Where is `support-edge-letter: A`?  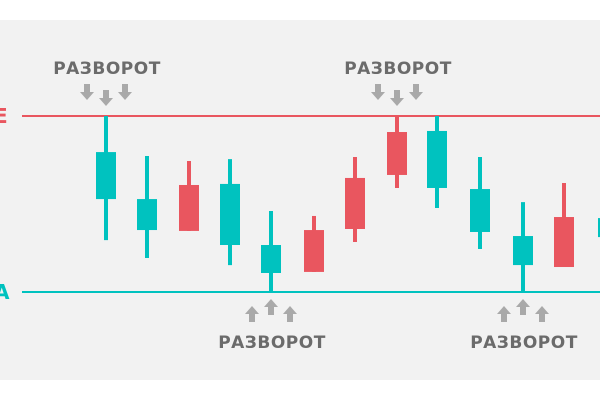 support-edge-letter: A is located at coordinates (5, 292).